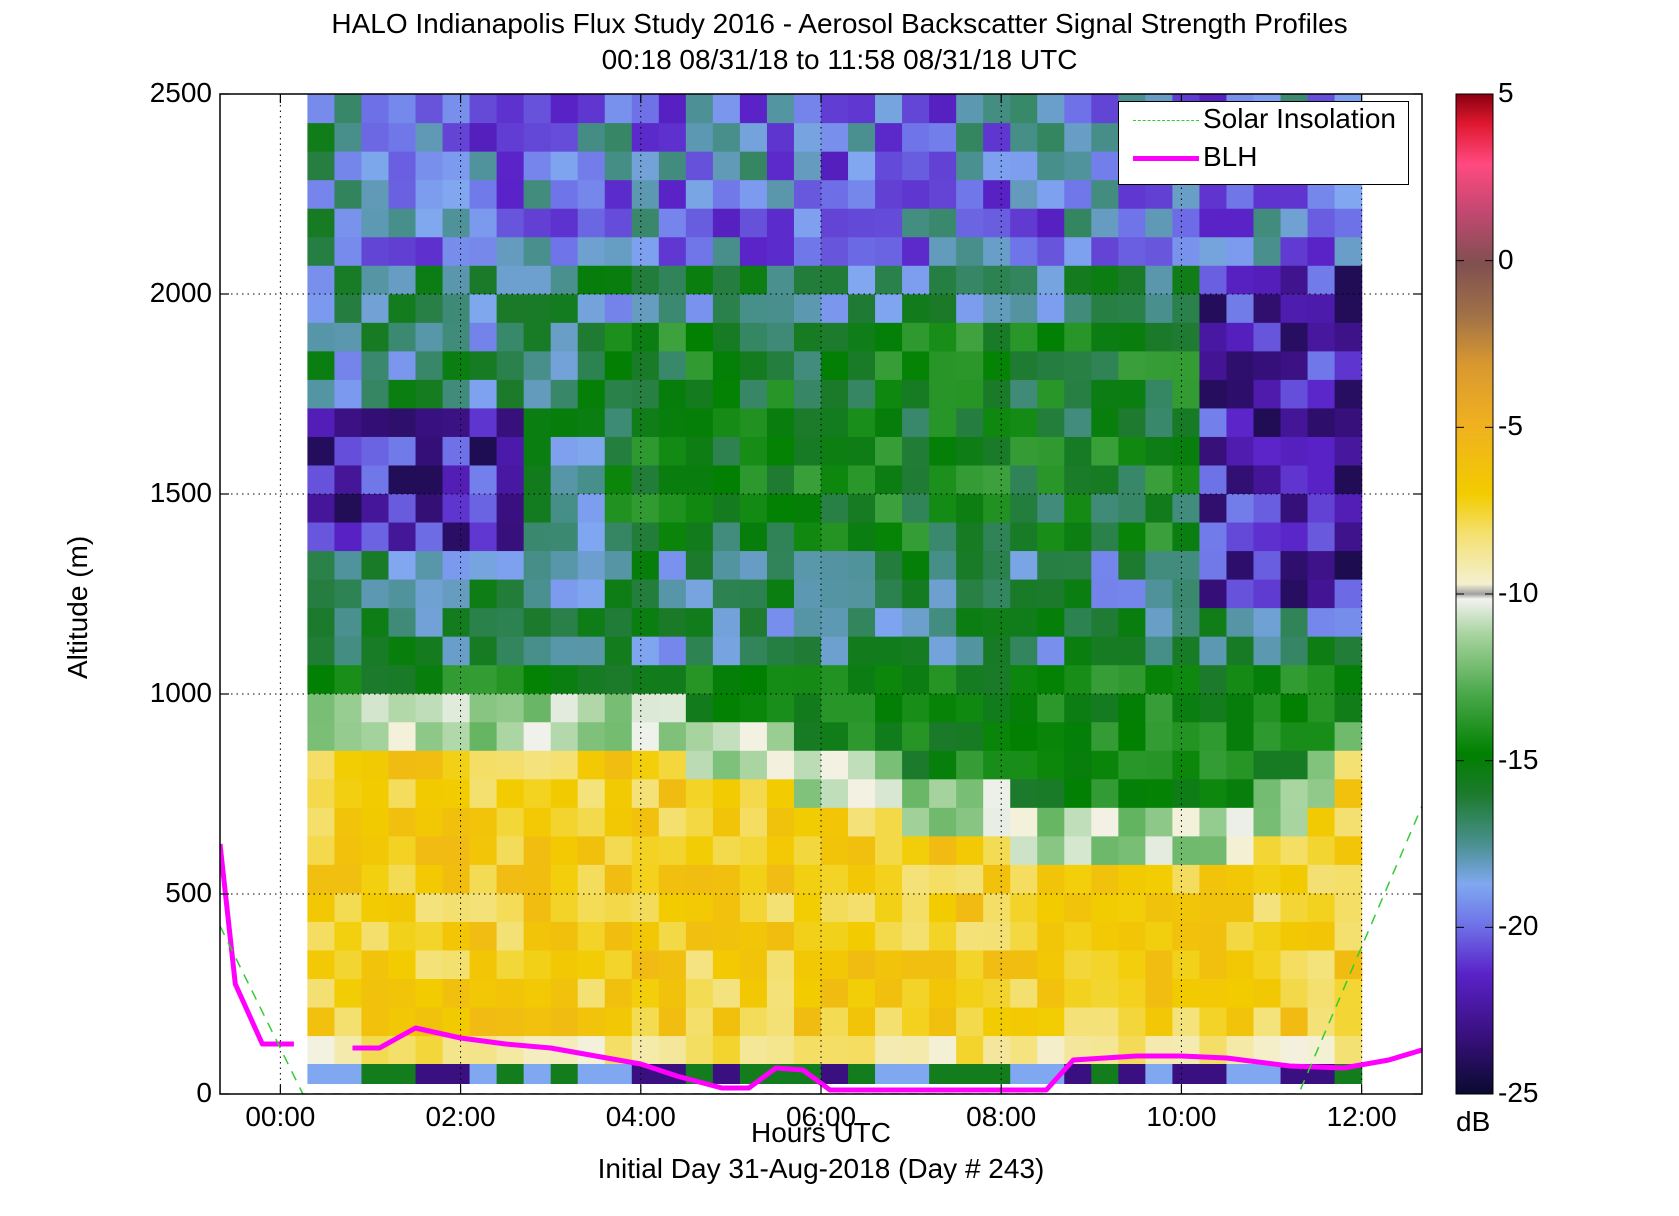 The width and height of the screenshot is (1679, 1216). Describe the element at coordinates (1518, 759) in the screenshot. I see `colorbar-tick-label: -15` at that location.